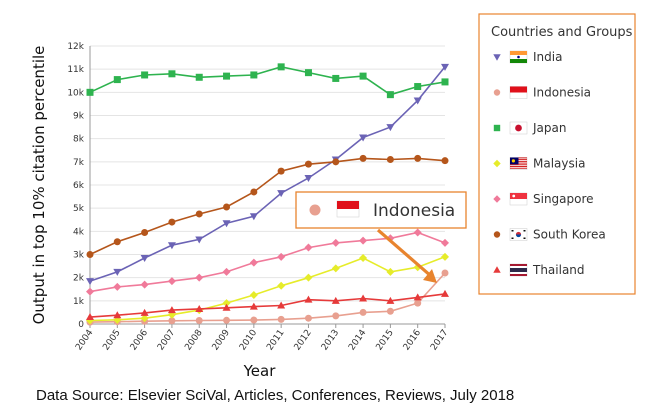 This screenshot has width=662, height=416. What do you see at coordinates (79, 163) in the screenshot?
I see `y-tick-label: 7k` at bounding box center [79, 163].